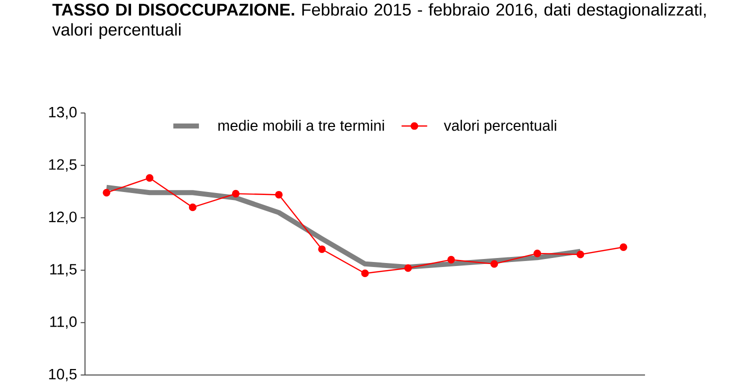 The image size is (740, 389). Describe the element at coordinates (63, 375) in the screenshot. I see `y-tick-label: 10,5` at that location.